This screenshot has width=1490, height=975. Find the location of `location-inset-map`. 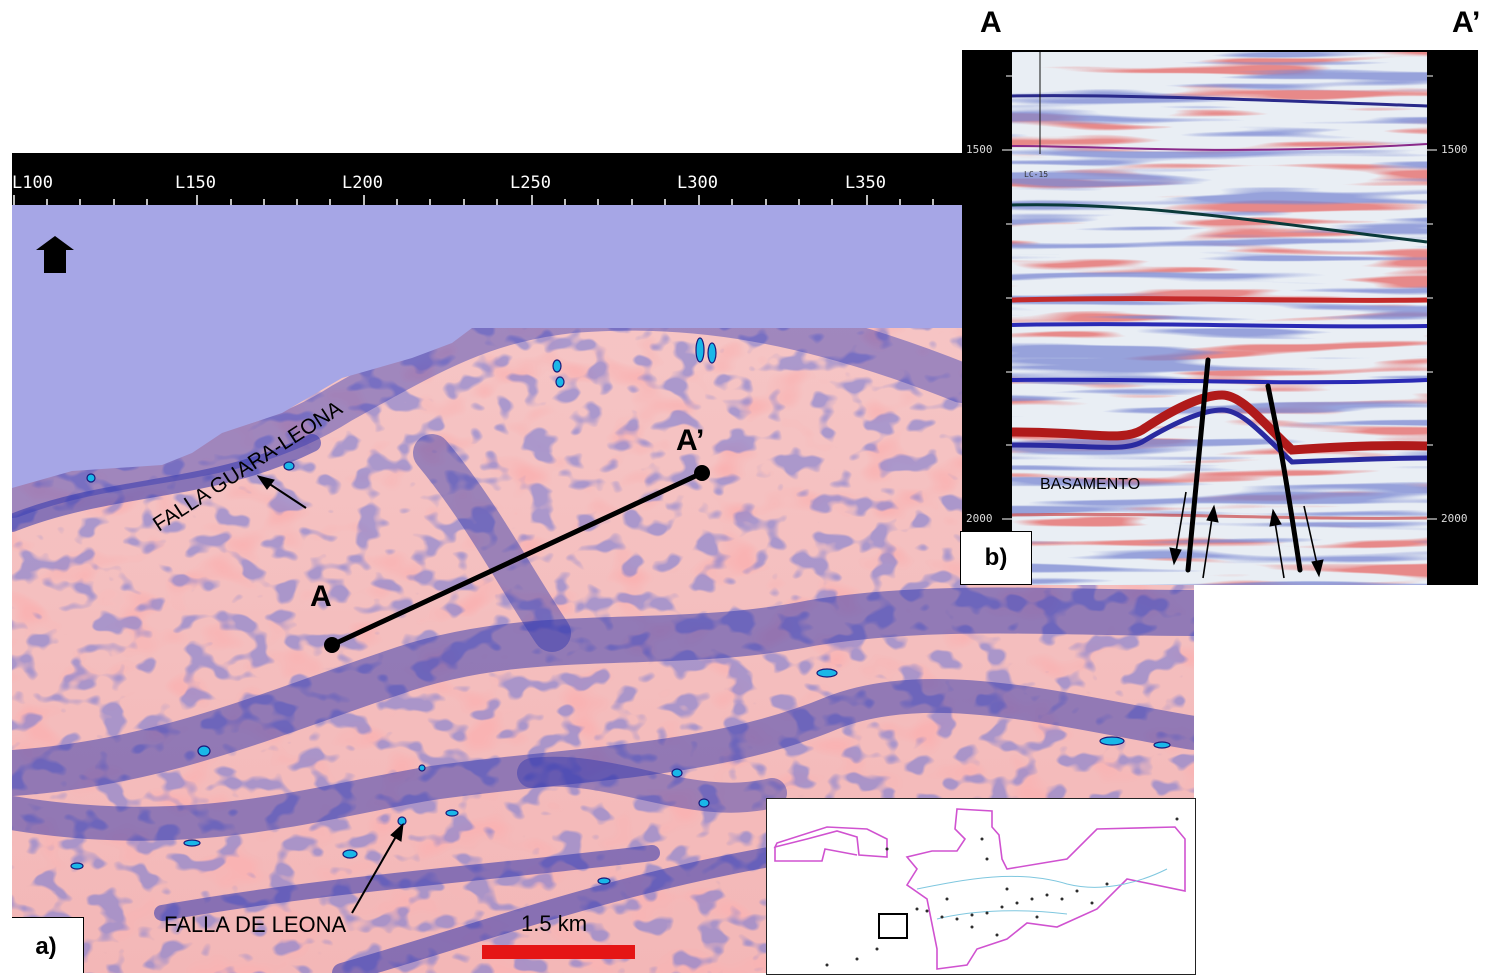

location-inset-map is located at coordinates (981, 886).